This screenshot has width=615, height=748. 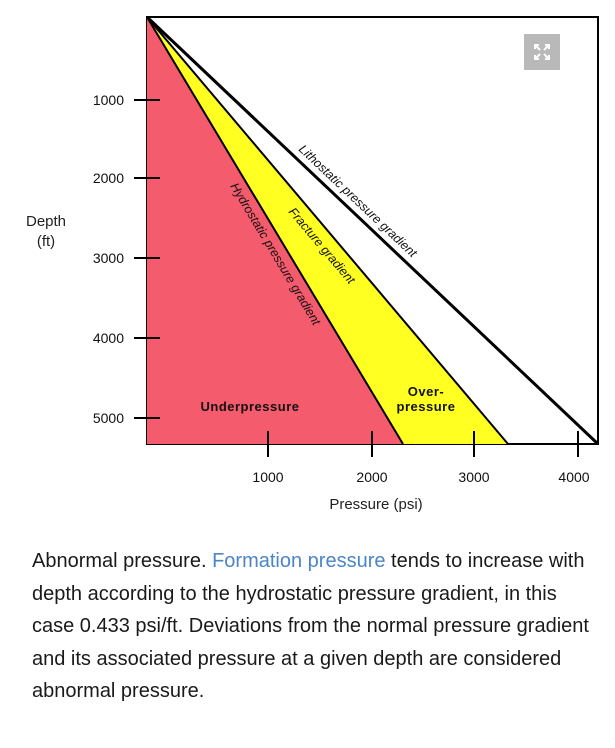 I want to click on expand-image-button, so click(x=542, y=52).